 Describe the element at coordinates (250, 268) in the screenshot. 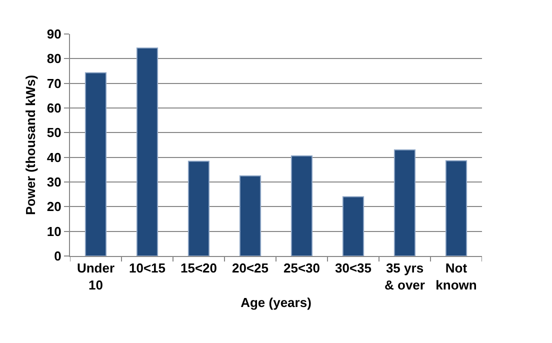

I see `x-tick-label: 20<25` at that location.